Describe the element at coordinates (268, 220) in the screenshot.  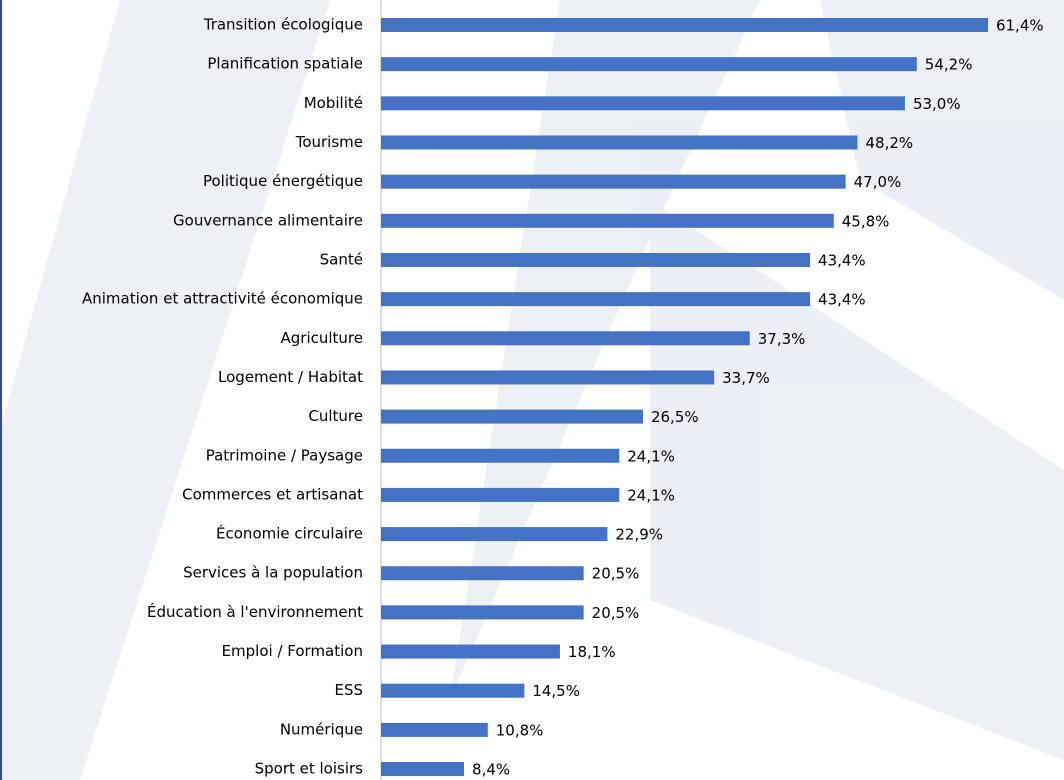
I see `category-label: Gouvernance alimentaire` at that location.